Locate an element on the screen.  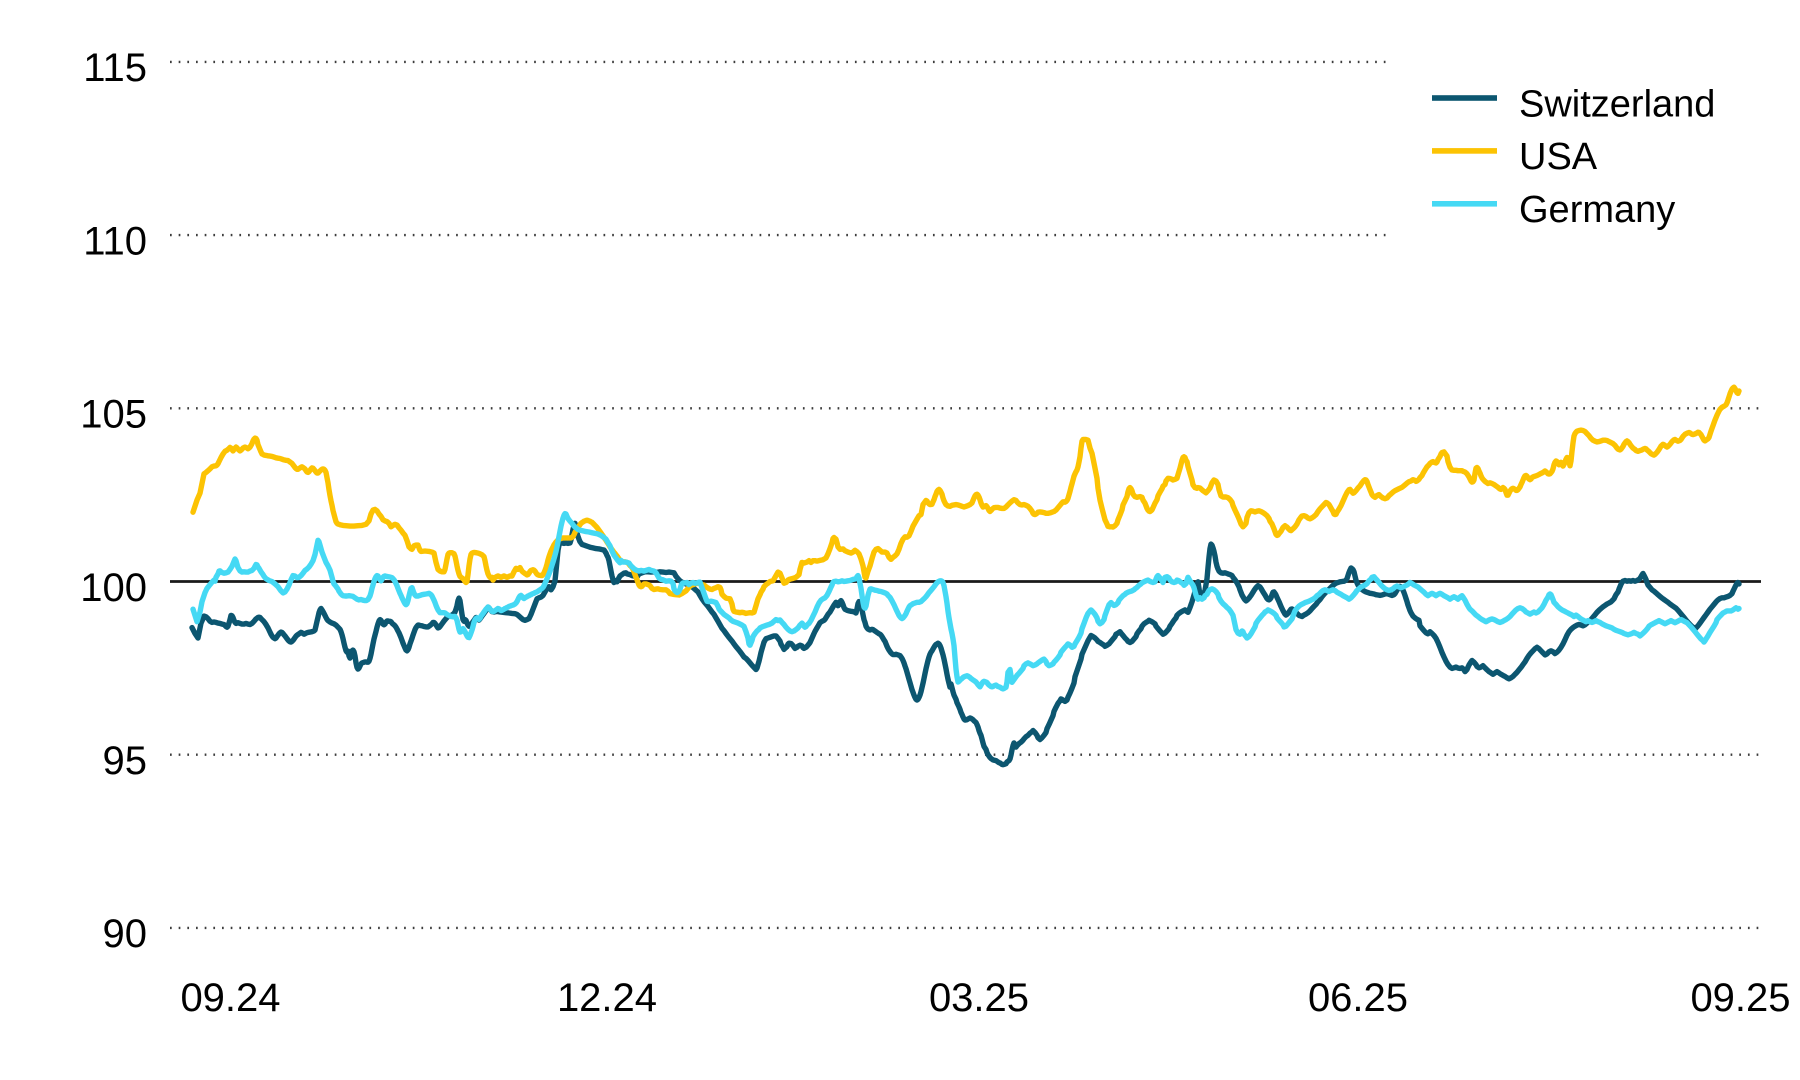
svg-text: Germany is located at coordinates (1597, 210).